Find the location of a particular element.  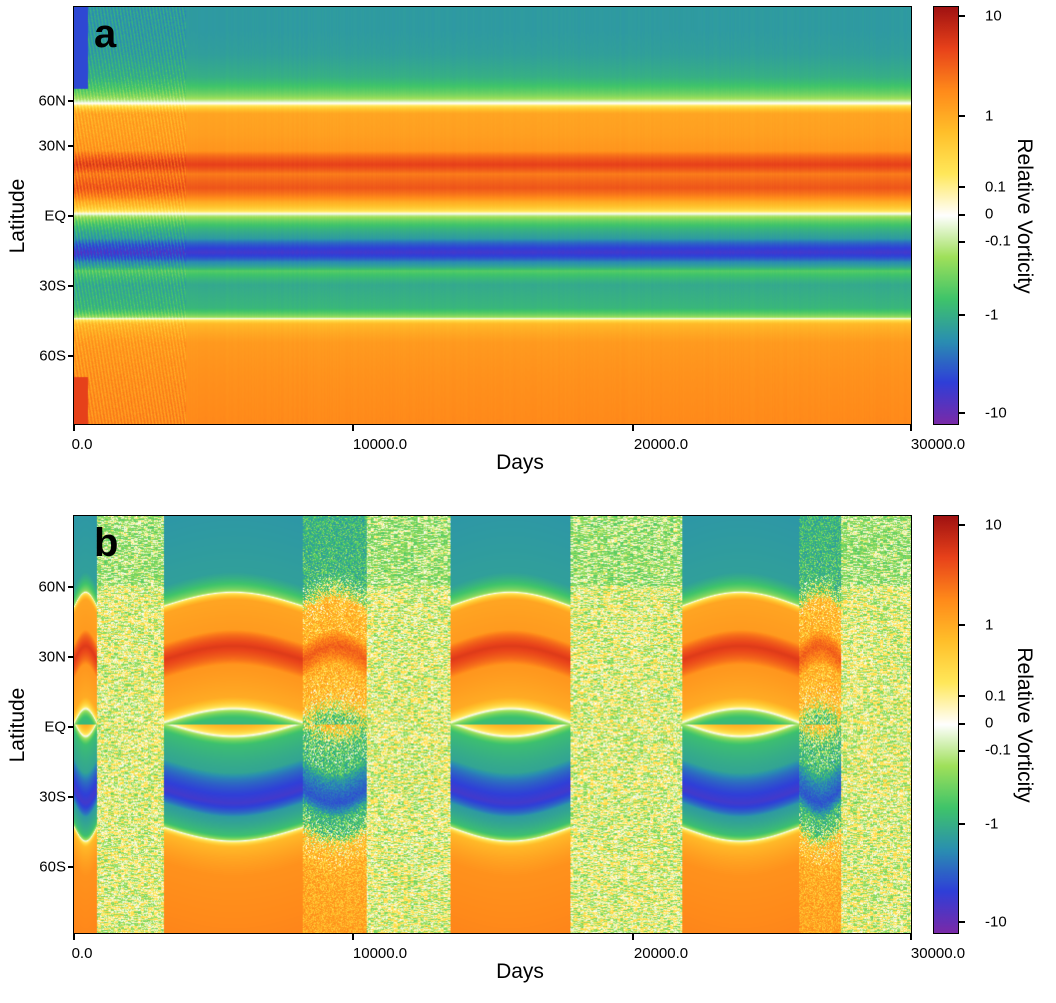

panel-label: b is located at coordinates (106, 543).